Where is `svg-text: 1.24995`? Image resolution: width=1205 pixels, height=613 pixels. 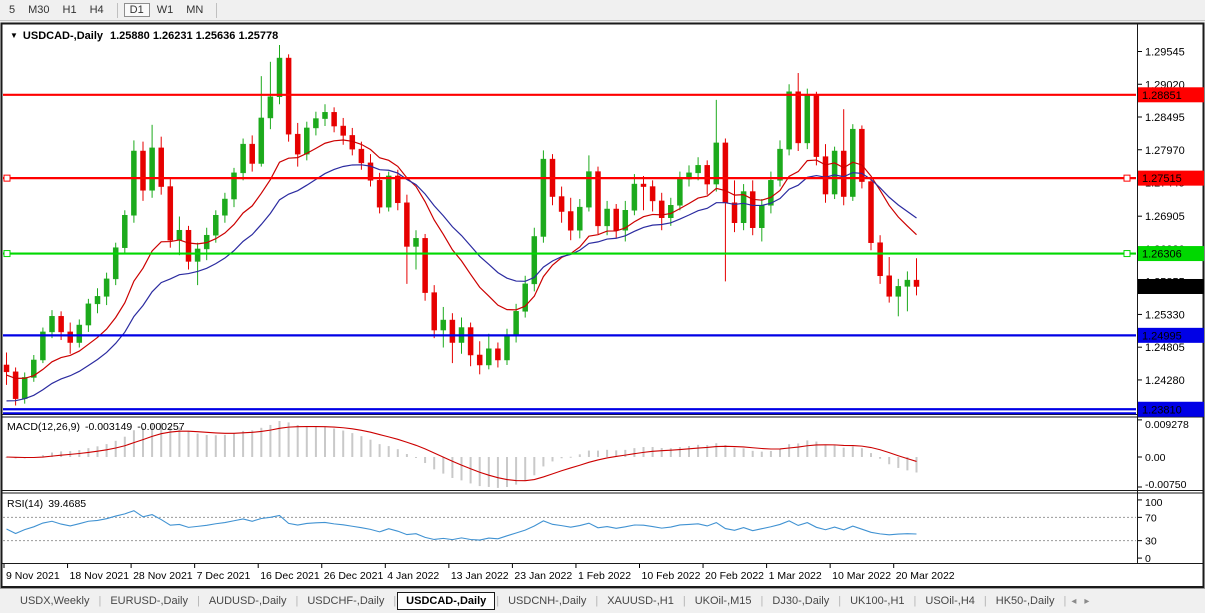
svg-text: 1.24995 is located at coordinates (1162, 336).